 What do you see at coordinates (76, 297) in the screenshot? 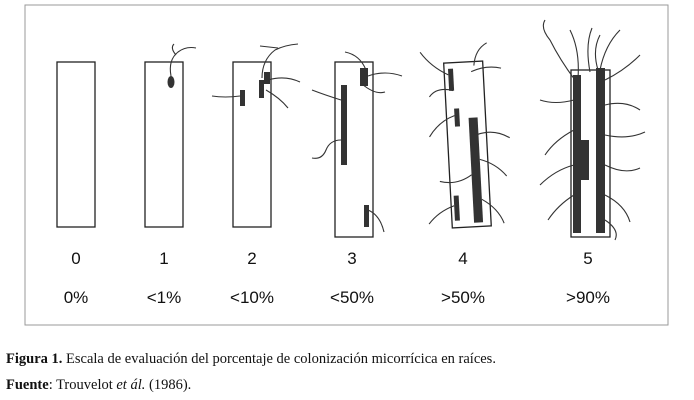
I see `percent-label: 0%` at bounding box center [76, 297].